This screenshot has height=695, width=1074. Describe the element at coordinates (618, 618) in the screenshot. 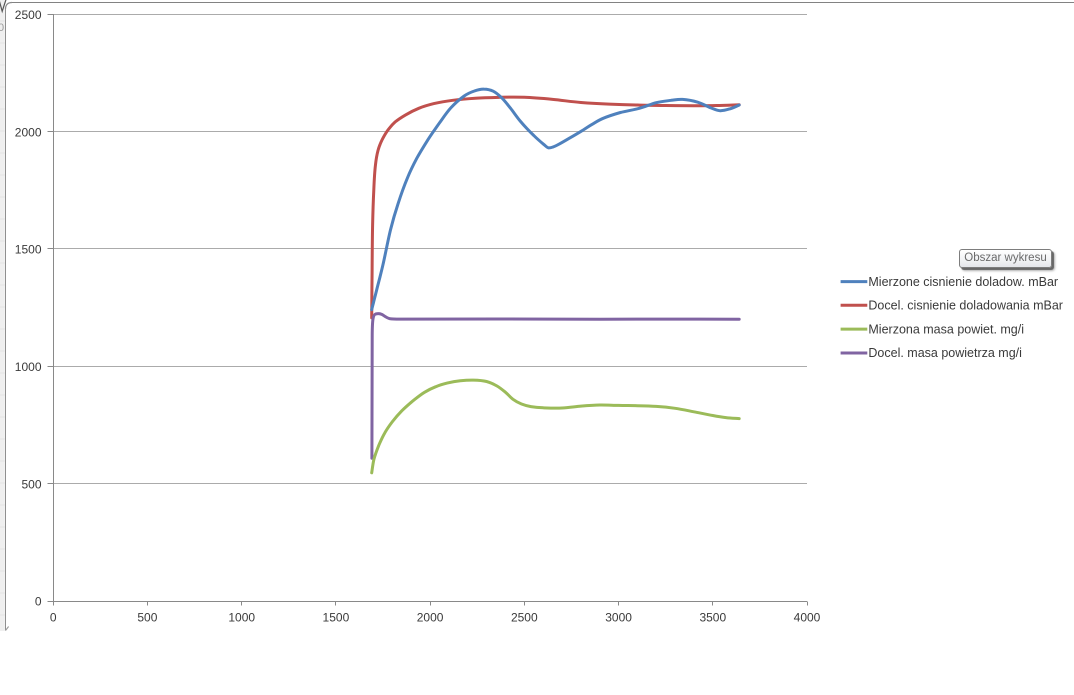

I see `svg-text: 3000` at that location.